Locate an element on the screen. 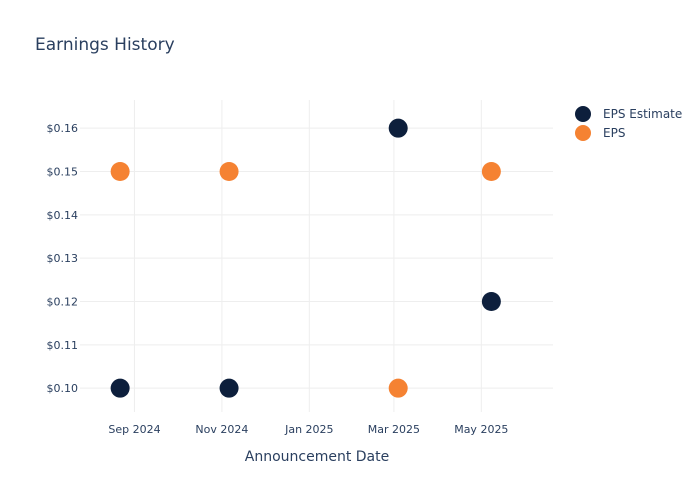 Image resolution: width=700 pixels, height=500 pixels. y-tick-label: $0.11 is located at coordinates (63, 345).